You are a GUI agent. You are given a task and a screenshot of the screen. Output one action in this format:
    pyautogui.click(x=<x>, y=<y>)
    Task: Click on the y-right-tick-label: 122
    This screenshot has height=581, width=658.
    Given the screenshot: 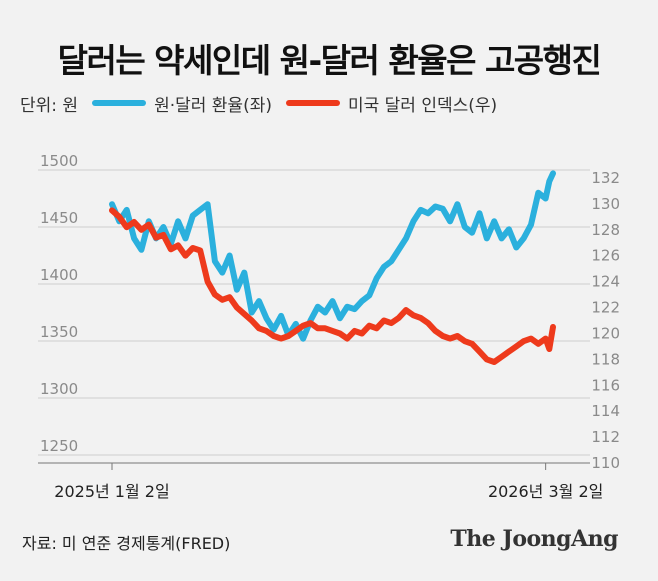 What is the action you would take?
    pyautogui.click(x=605, y=308)
    